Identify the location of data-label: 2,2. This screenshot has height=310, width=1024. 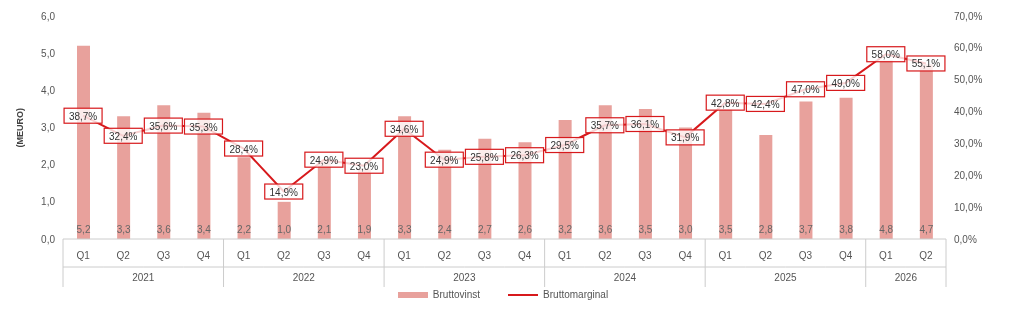
(244, 229).